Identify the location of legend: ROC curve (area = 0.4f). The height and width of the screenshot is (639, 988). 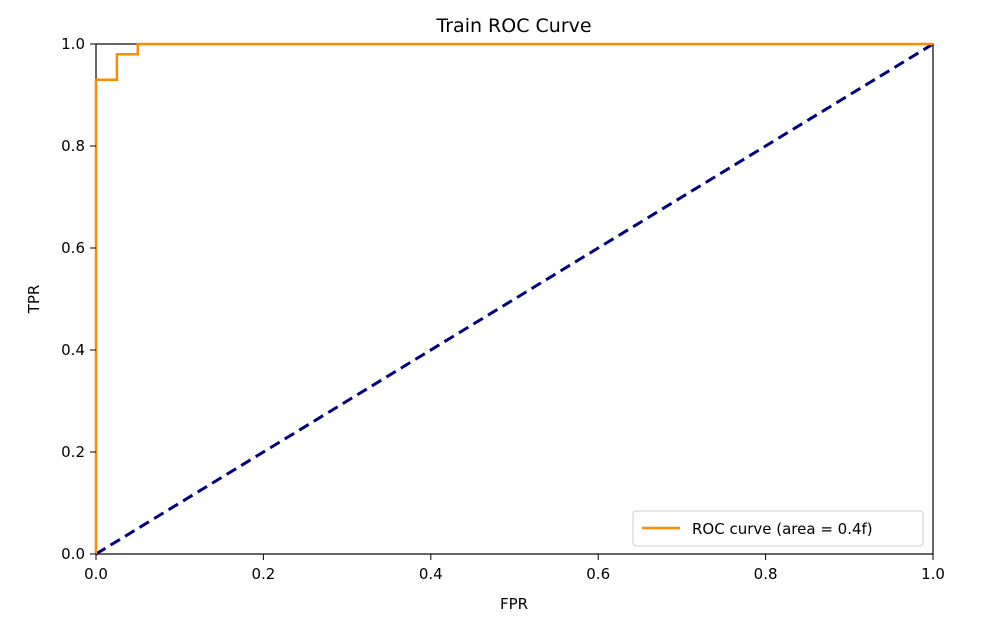
(778, 528).